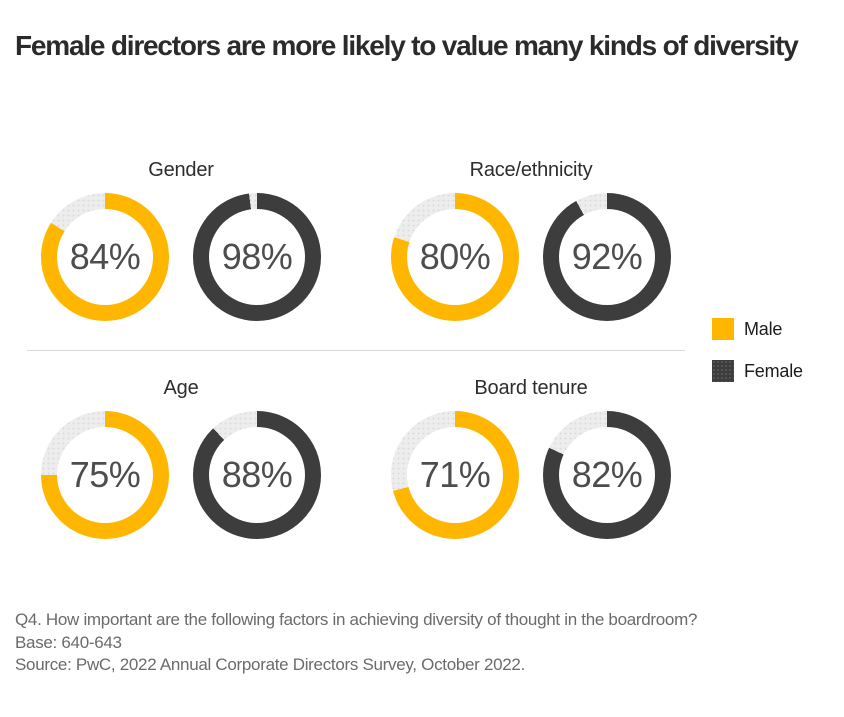 This screenshot has height=717, width=844. I want to click on group-title-age: Age, so click(181, 388).